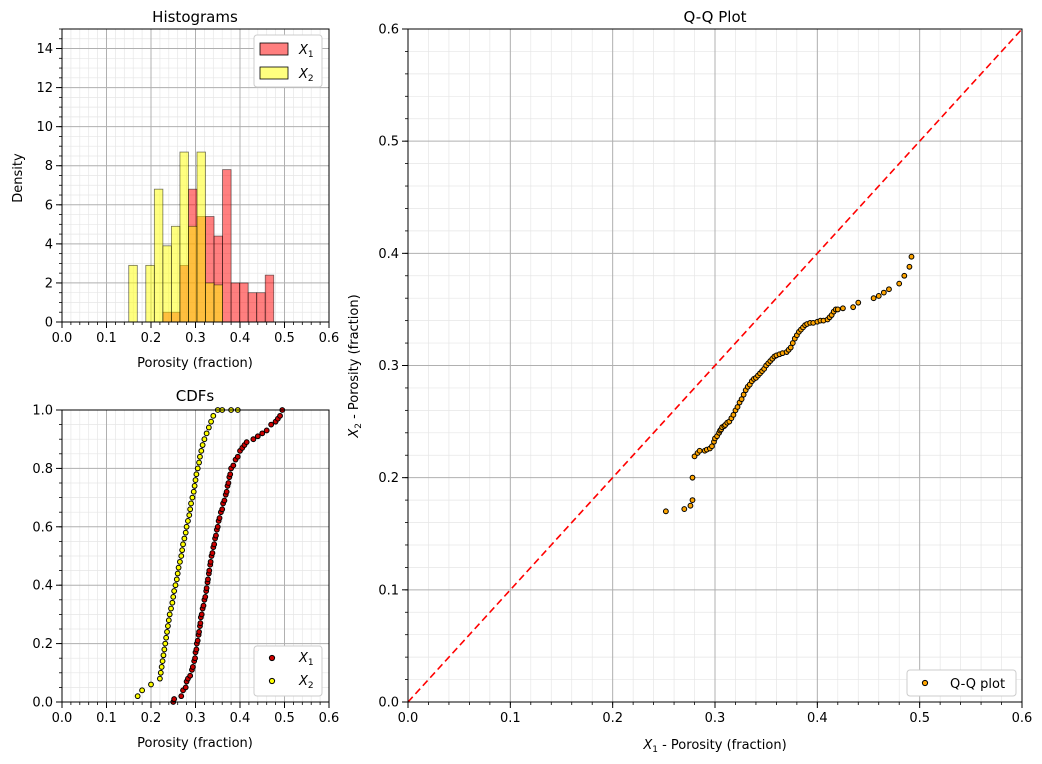 The image size is (1042, 764). What do you see at coordinates (388, 30) in the screenshot?
I see `qq-tick-label-y: 0.6` at bounding box center [388, 30].